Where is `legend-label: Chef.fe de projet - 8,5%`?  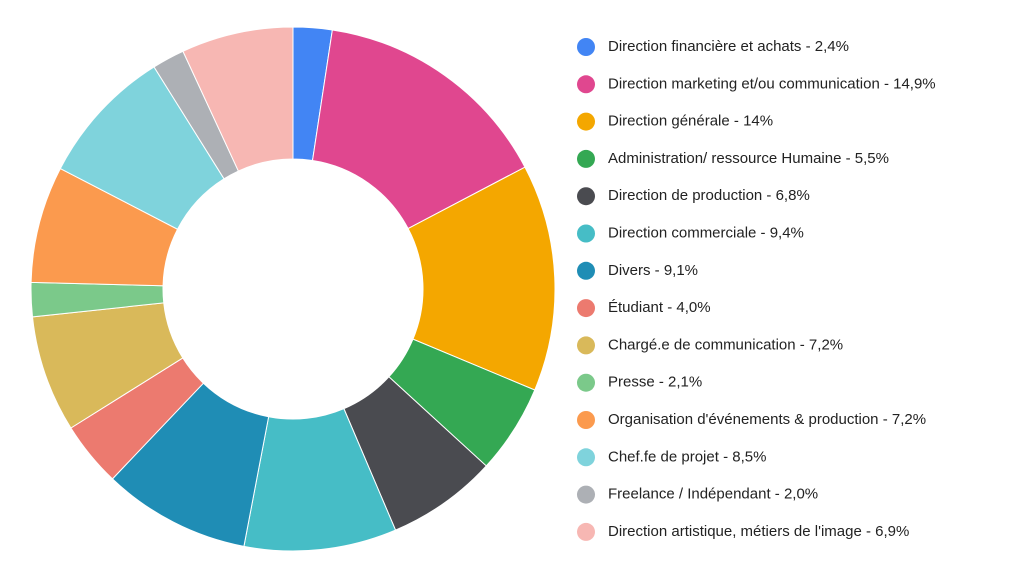
legend-label: Chef.fe de projet - 8,5% is located at coordinates (687, 456).